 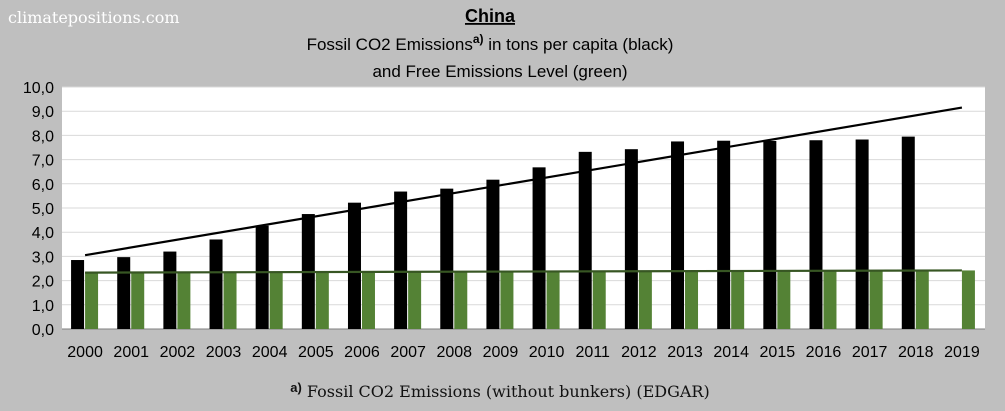 What do you see at coordinates (94, 17) in the screenshot?
I see `site-label: climatepositions.com` at bounding box center [94, 17].